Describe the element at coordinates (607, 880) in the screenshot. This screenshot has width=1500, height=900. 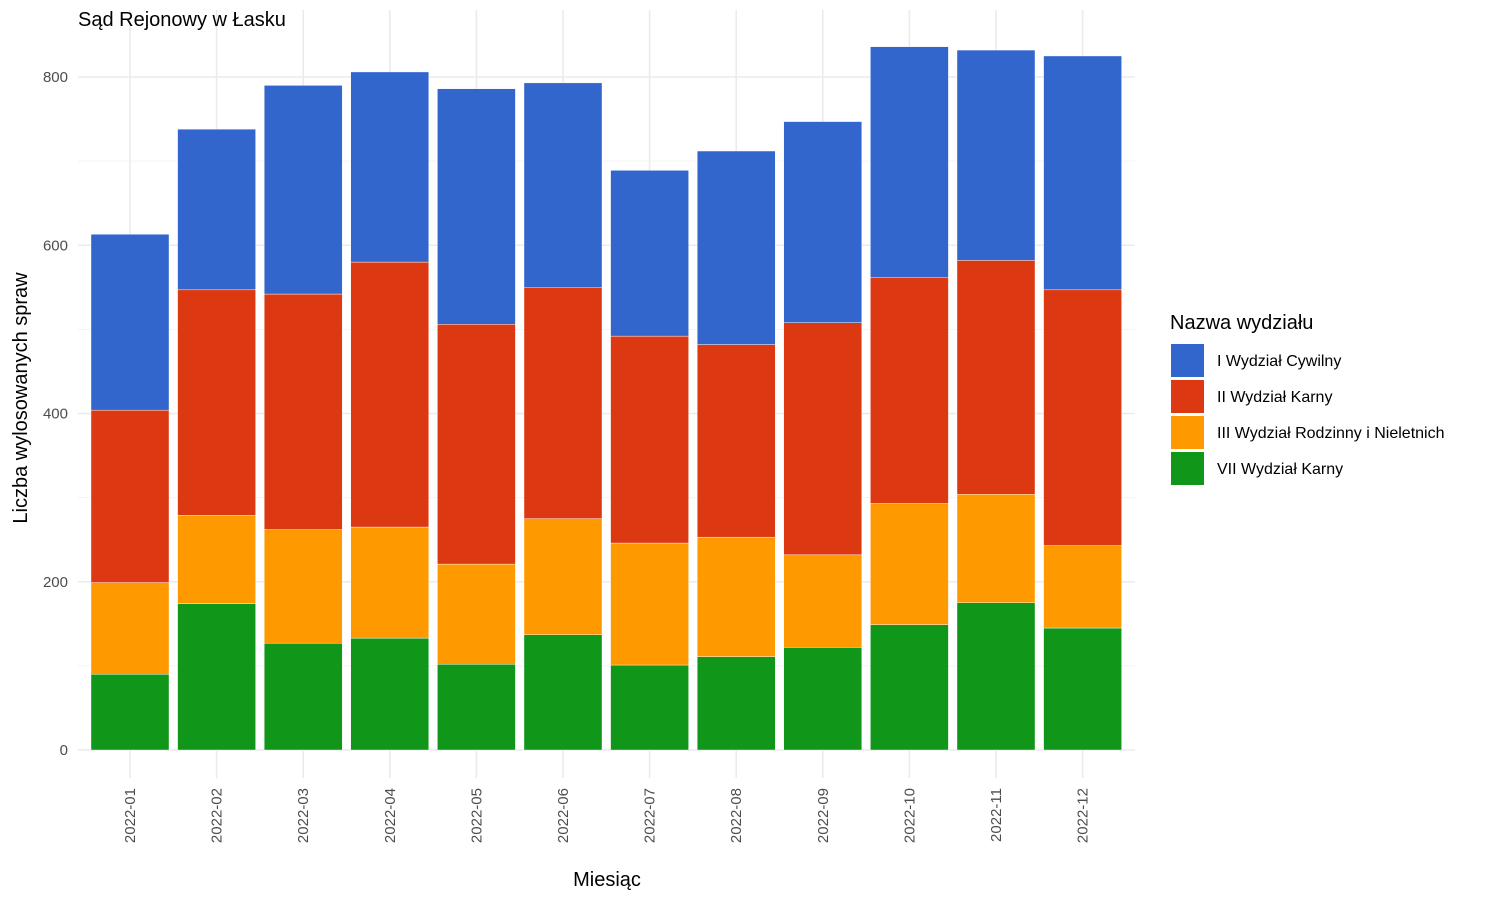
I see `x-axis-title: Miesiąc` at that location.